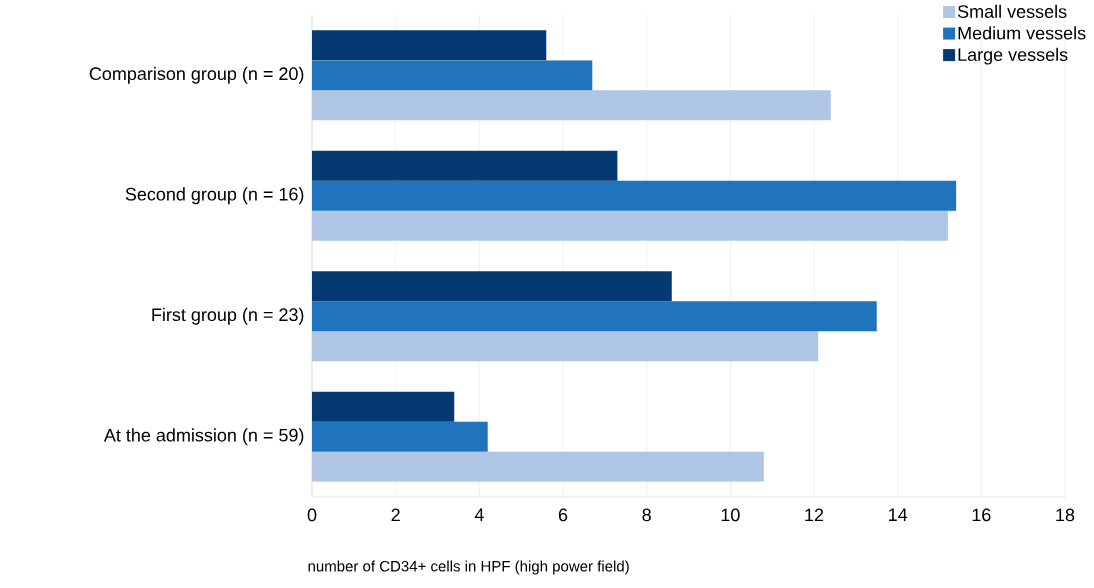  I want to click on x-axis-title: number of CD34+ cells in HPF (high power field), so click(468, 567).